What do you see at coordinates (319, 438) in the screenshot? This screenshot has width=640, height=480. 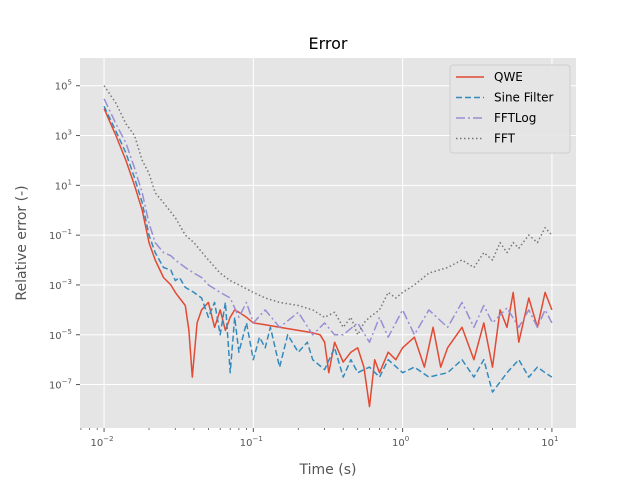 I see `x-axis: 10⁻² 10⁻¹ 10⁰ 10¹` at bounding box center [319, 438].